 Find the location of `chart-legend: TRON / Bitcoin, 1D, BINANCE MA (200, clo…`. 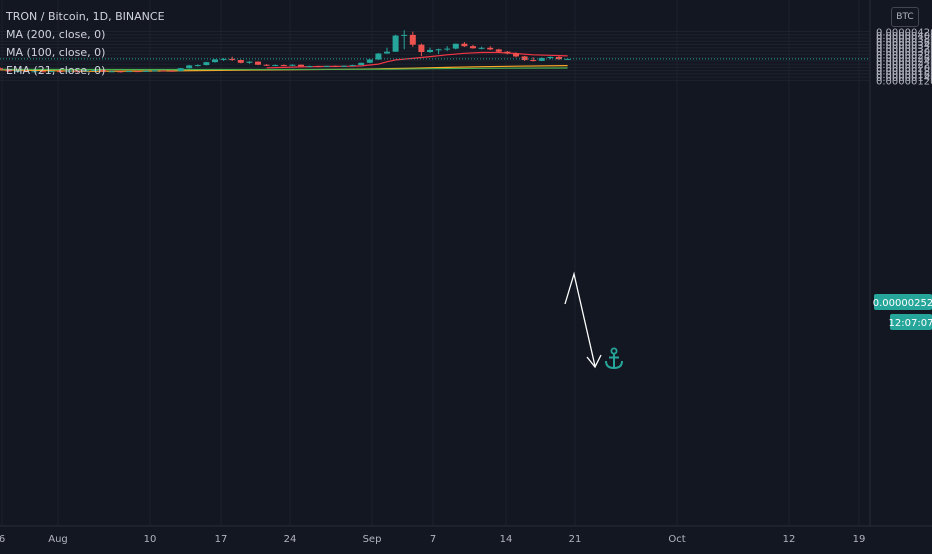

chart-legend: TRON / Bitcoin, 1D, BINANCE MA (200, clo… is located at coordinates (85, 44).